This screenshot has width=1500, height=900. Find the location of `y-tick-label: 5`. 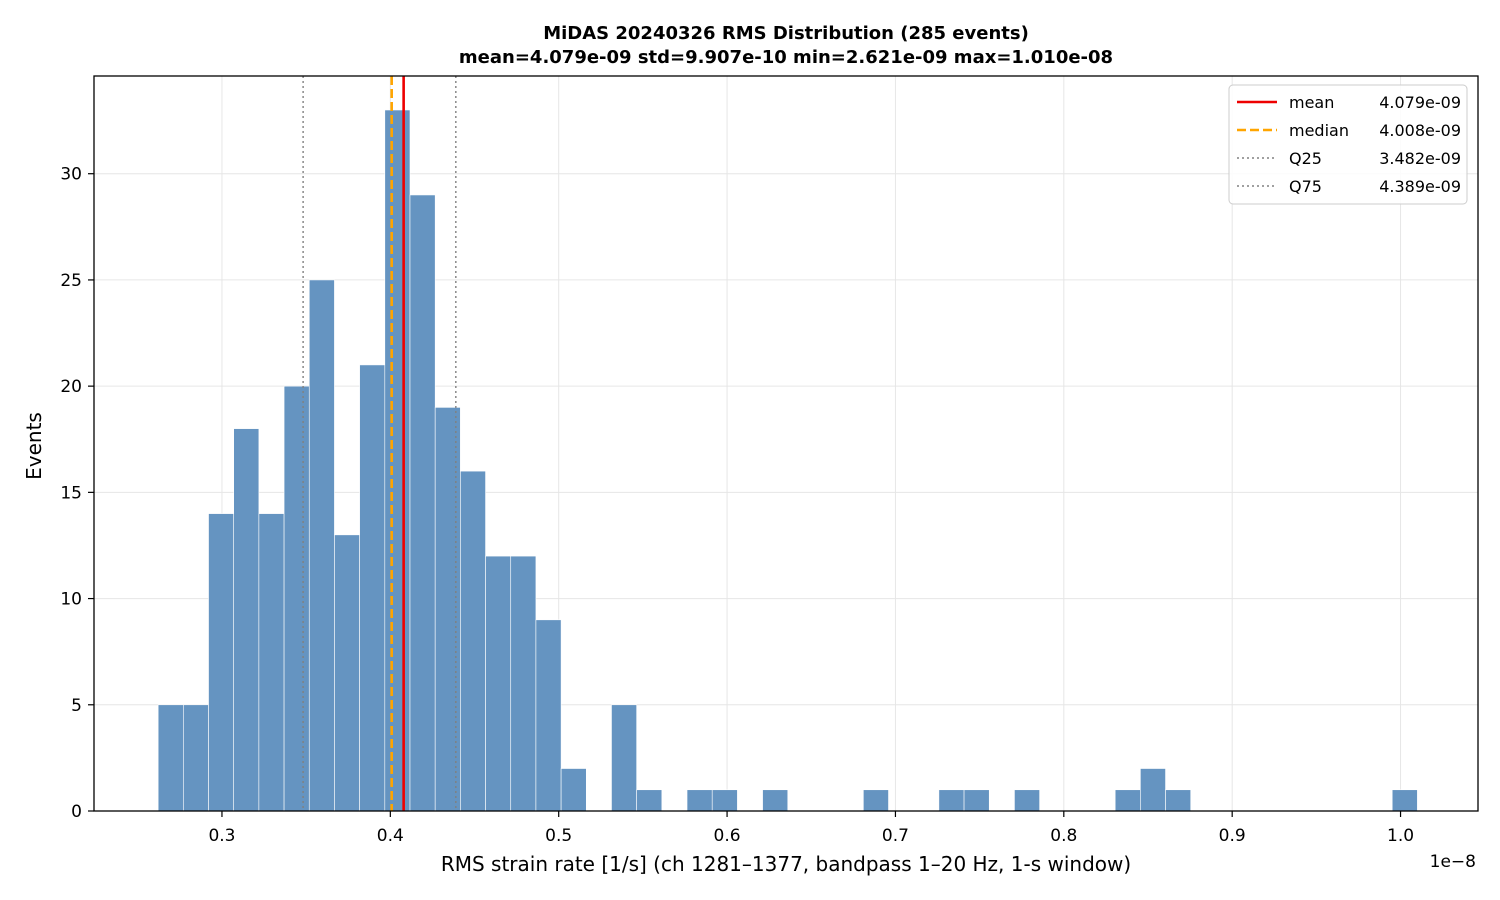

y-tick-label: 5 is located at coordinates (76, 706).